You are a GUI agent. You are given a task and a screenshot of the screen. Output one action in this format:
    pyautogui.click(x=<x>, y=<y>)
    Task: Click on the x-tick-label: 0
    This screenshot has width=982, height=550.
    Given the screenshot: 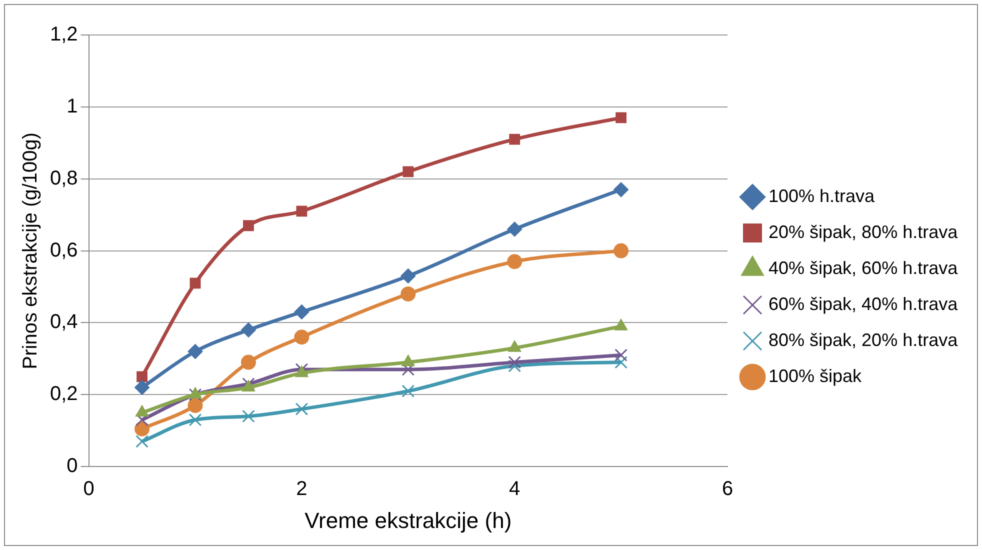 What is the action you would take?
    pyautogui.click(x=88, y=489)
    